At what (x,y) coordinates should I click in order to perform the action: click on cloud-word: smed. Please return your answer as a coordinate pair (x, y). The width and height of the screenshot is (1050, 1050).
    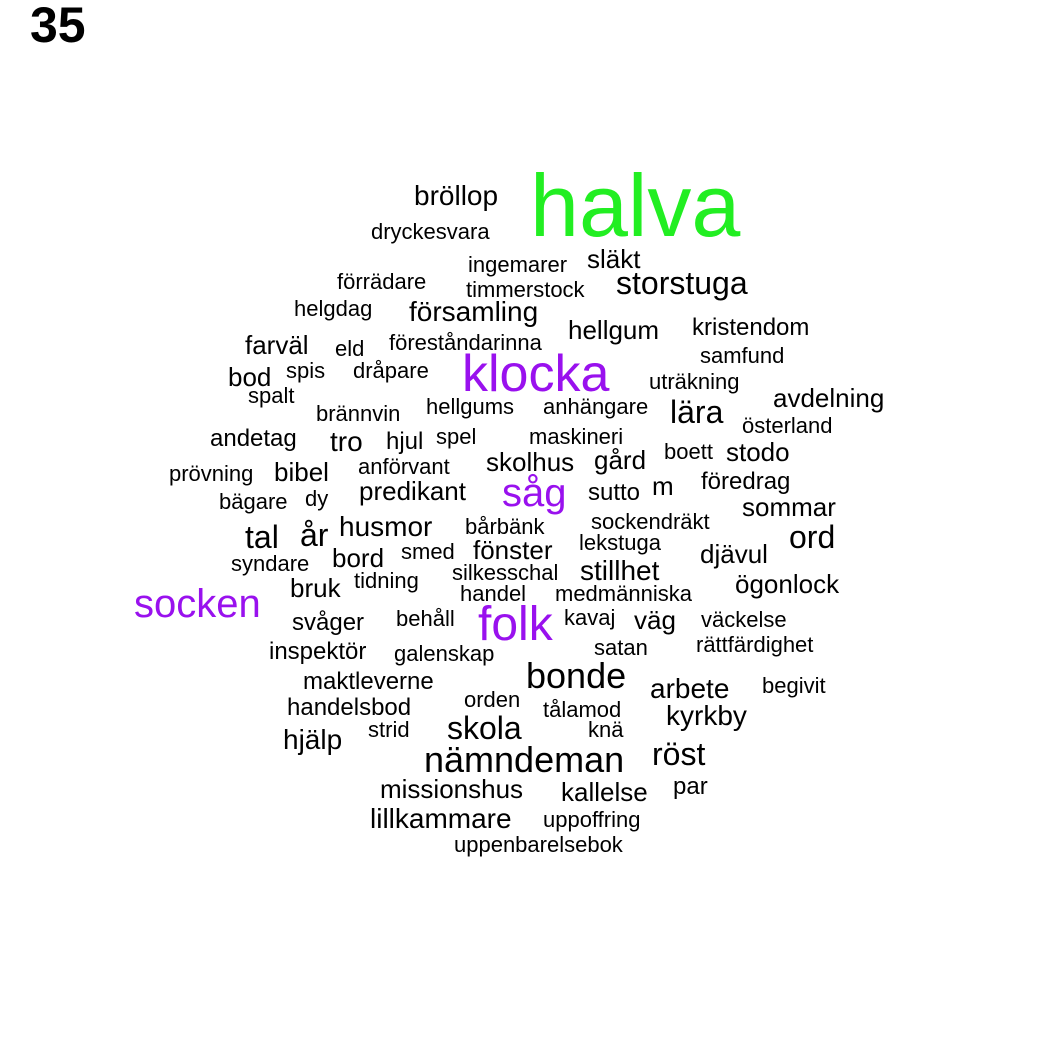
    Looking at the image, I should click on (428, 551).